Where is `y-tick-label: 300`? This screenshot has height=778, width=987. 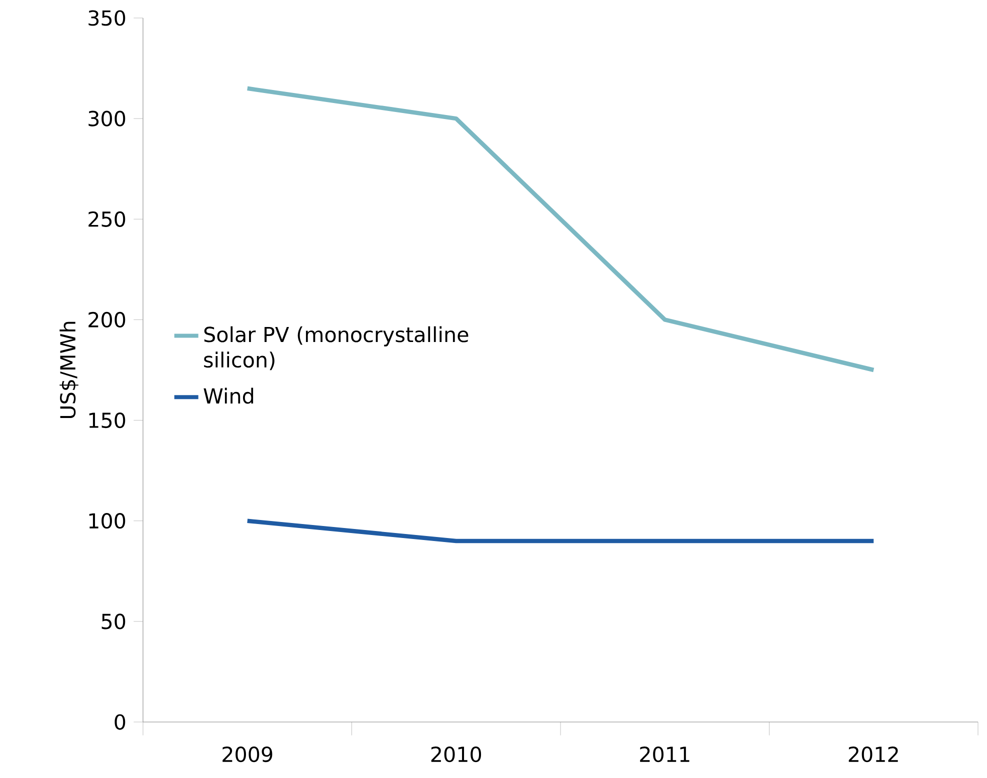 y-tick-label: 300 is located at coordinates (107, 118).